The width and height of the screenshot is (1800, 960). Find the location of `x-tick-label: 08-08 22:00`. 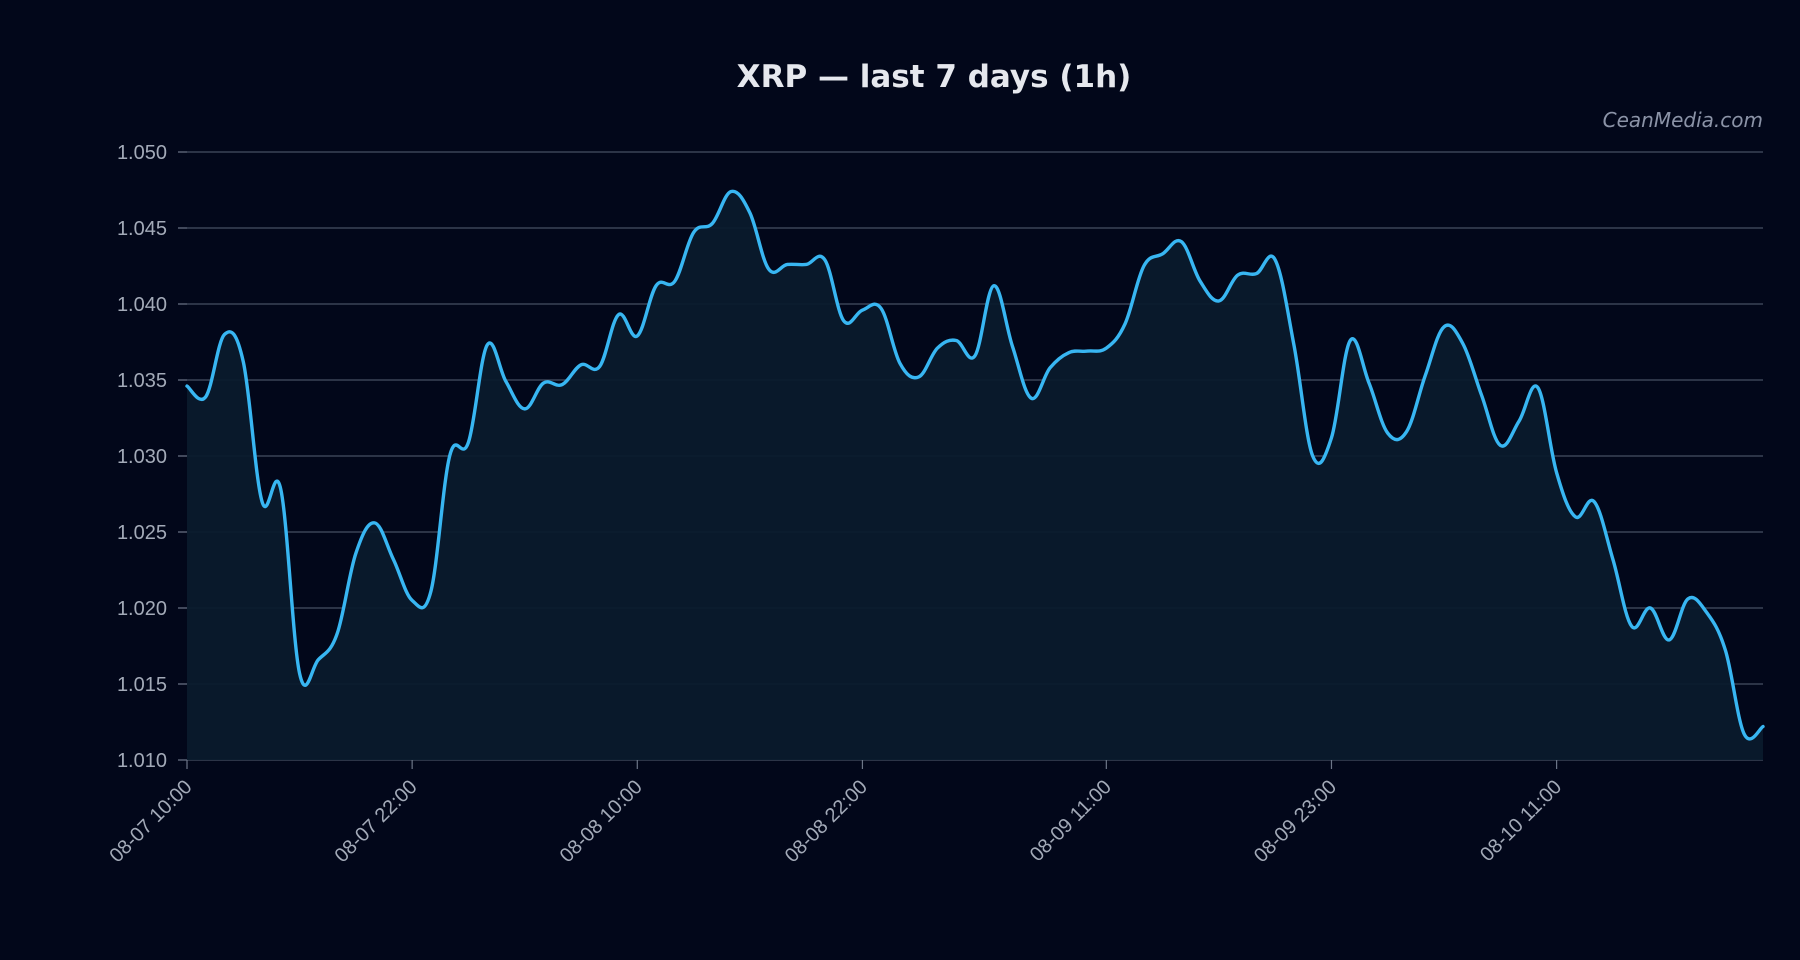

x-tick-label: 08-08 22:00 is located at coordinates (826, 821).